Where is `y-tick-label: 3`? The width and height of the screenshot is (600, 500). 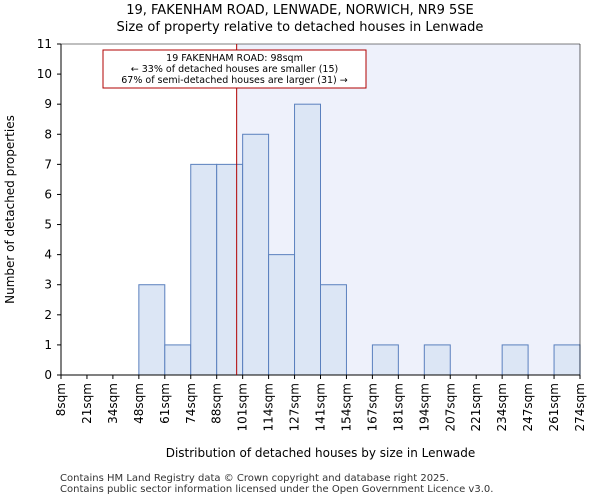
y-tick-label: 3 is located at coordinates (48, 285).